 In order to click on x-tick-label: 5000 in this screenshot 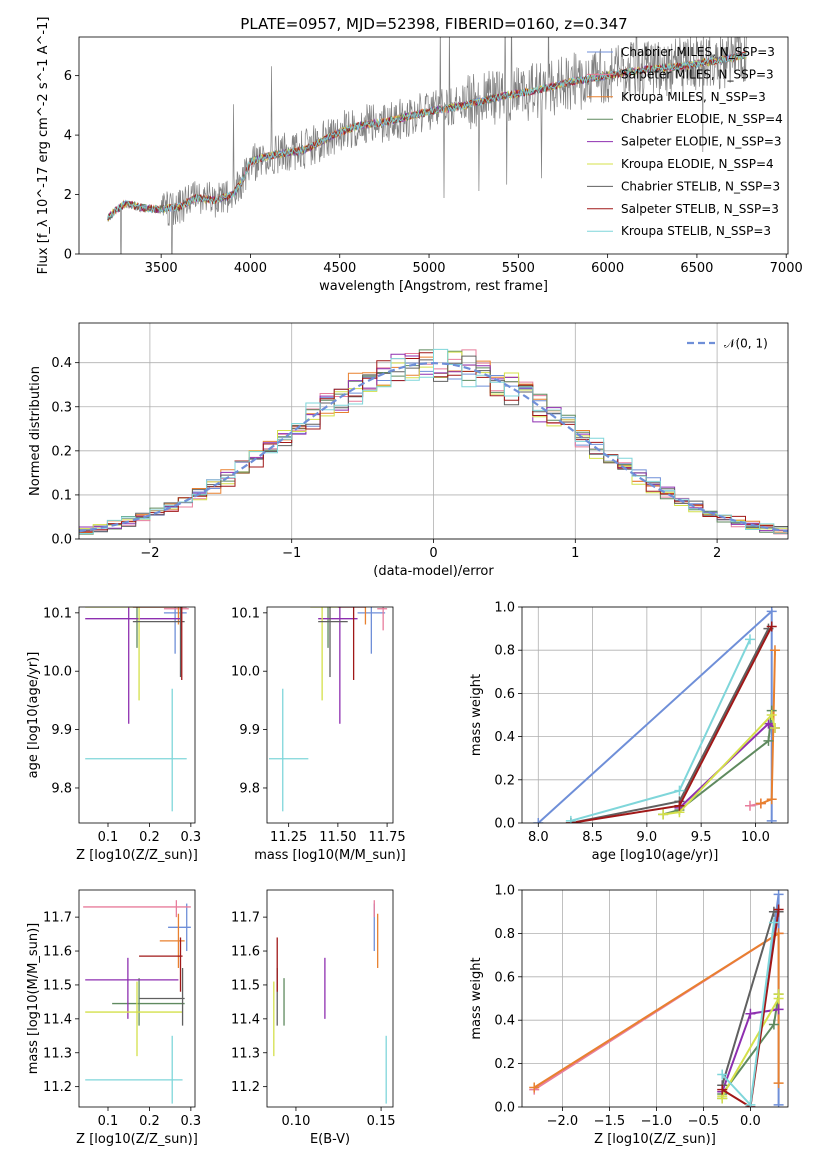, I will do `click(428, 268)`.